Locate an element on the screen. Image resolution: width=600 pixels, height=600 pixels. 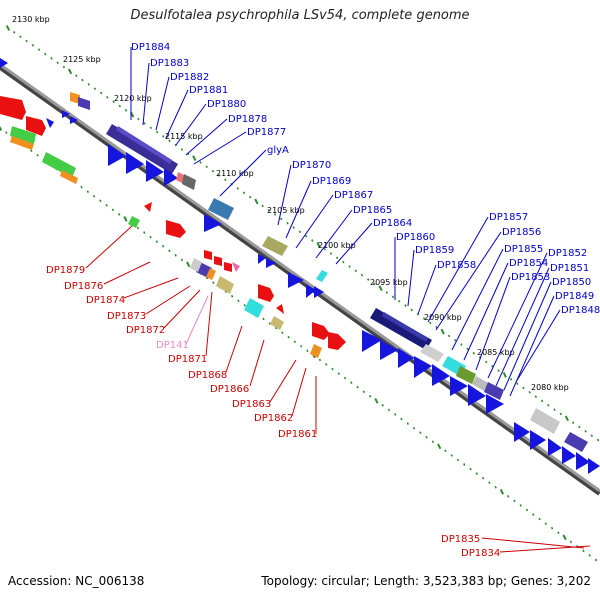
gene-label: DP1855 is located at coordinates (523, 249).